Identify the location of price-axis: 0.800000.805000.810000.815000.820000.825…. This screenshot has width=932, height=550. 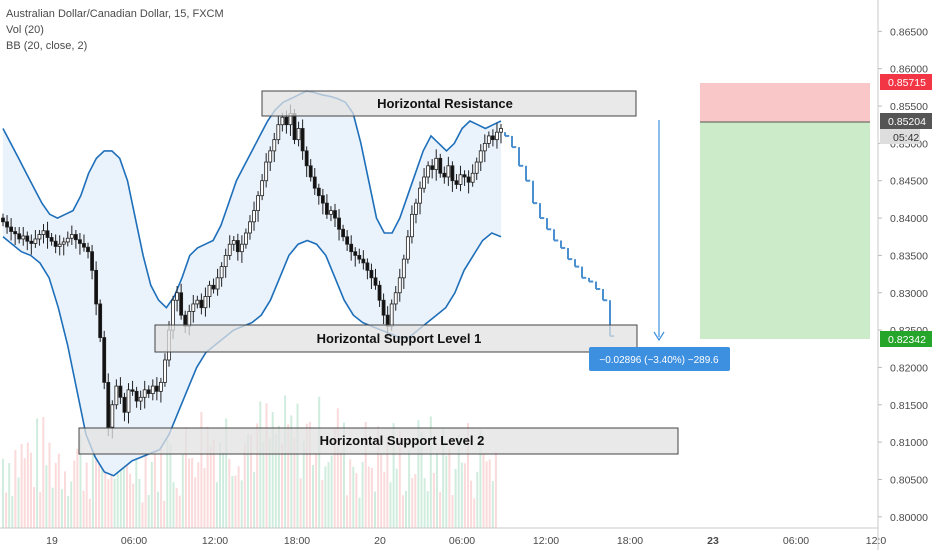
(902, 275).